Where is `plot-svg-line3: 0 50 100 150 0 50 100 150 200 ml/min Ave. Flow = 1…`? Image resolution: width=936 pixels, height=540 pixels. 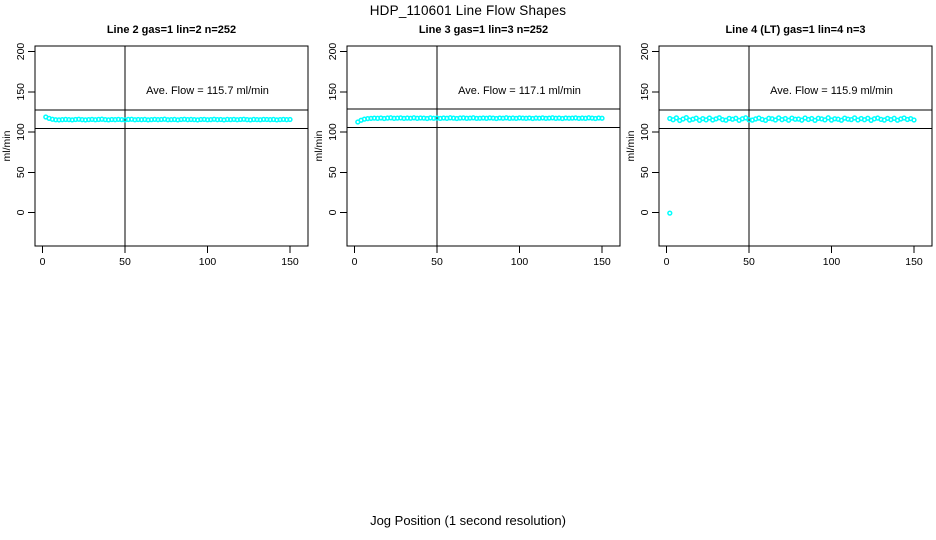 plot-svg-line3: 0 50 100 150 0 50 100 150 200 ml/min Ave. Flow = 1… is located at coordinates (467, 155).